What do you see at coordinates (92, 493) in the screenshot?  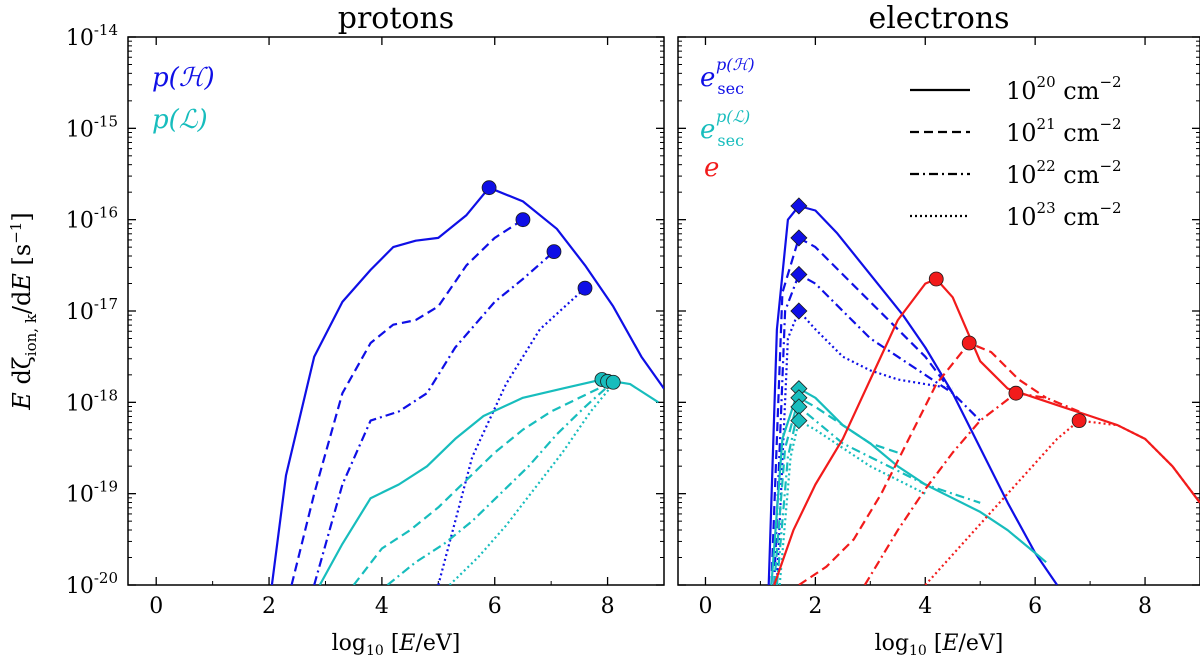 I see `y-tick-label: 10-19` at bounding box center [92, 493].